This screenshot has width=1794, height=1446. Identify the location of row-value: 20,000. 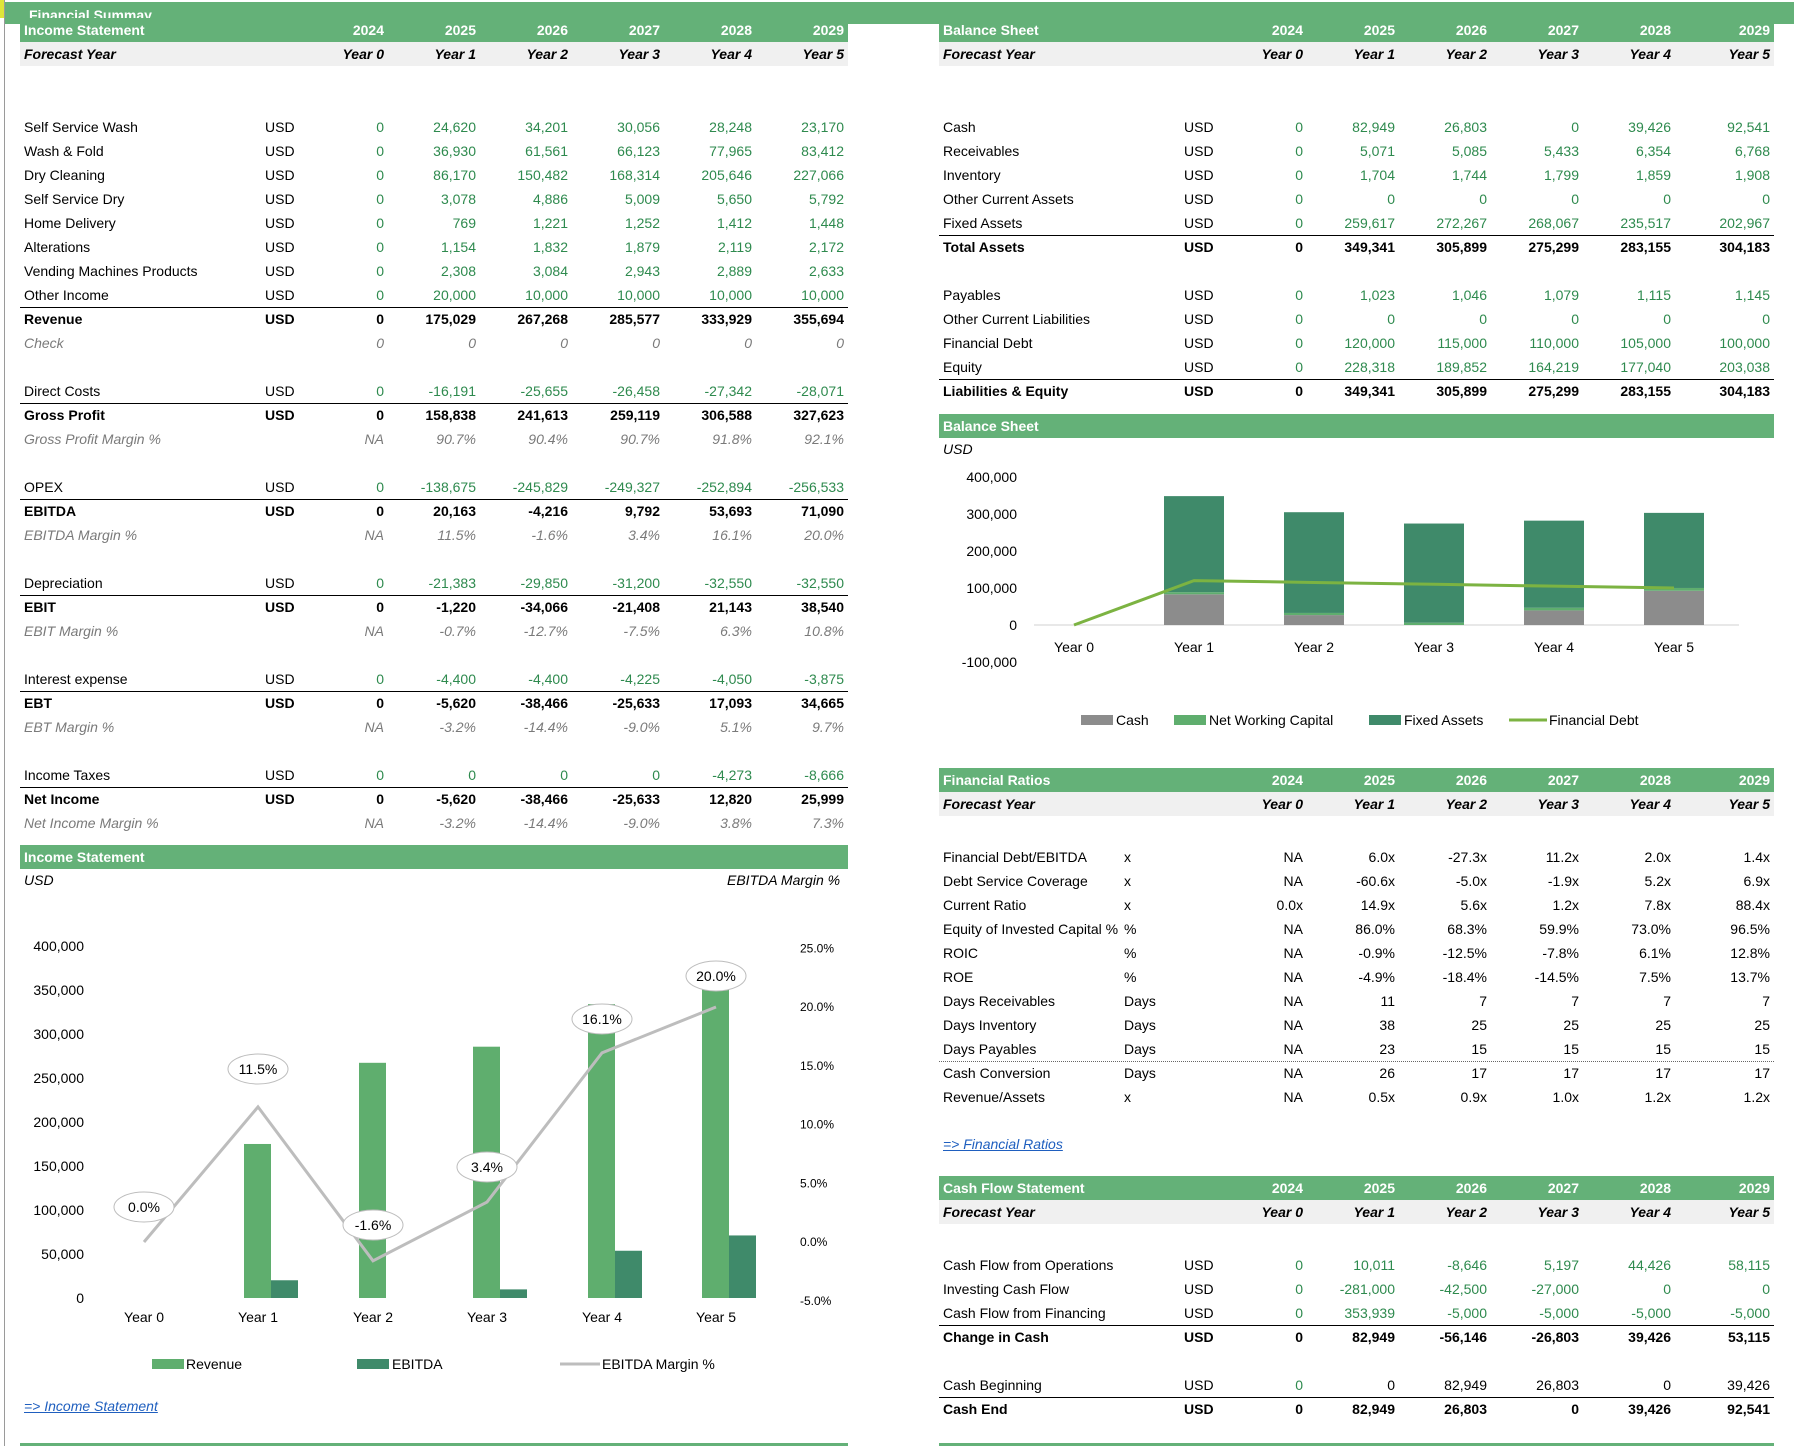
(454, 295).